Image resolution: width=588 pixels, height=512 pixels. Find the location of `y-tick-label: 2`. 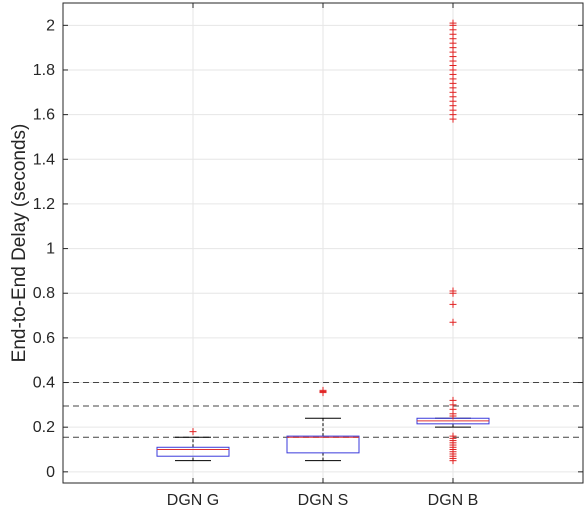

y-tick-label: 2 is located at coordinates (50, 25).